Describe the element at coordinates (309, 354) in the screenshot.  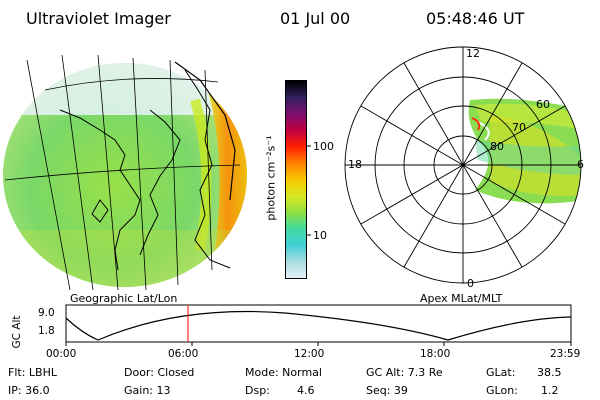
I see `time-tick-1200: 12:00` at that location.